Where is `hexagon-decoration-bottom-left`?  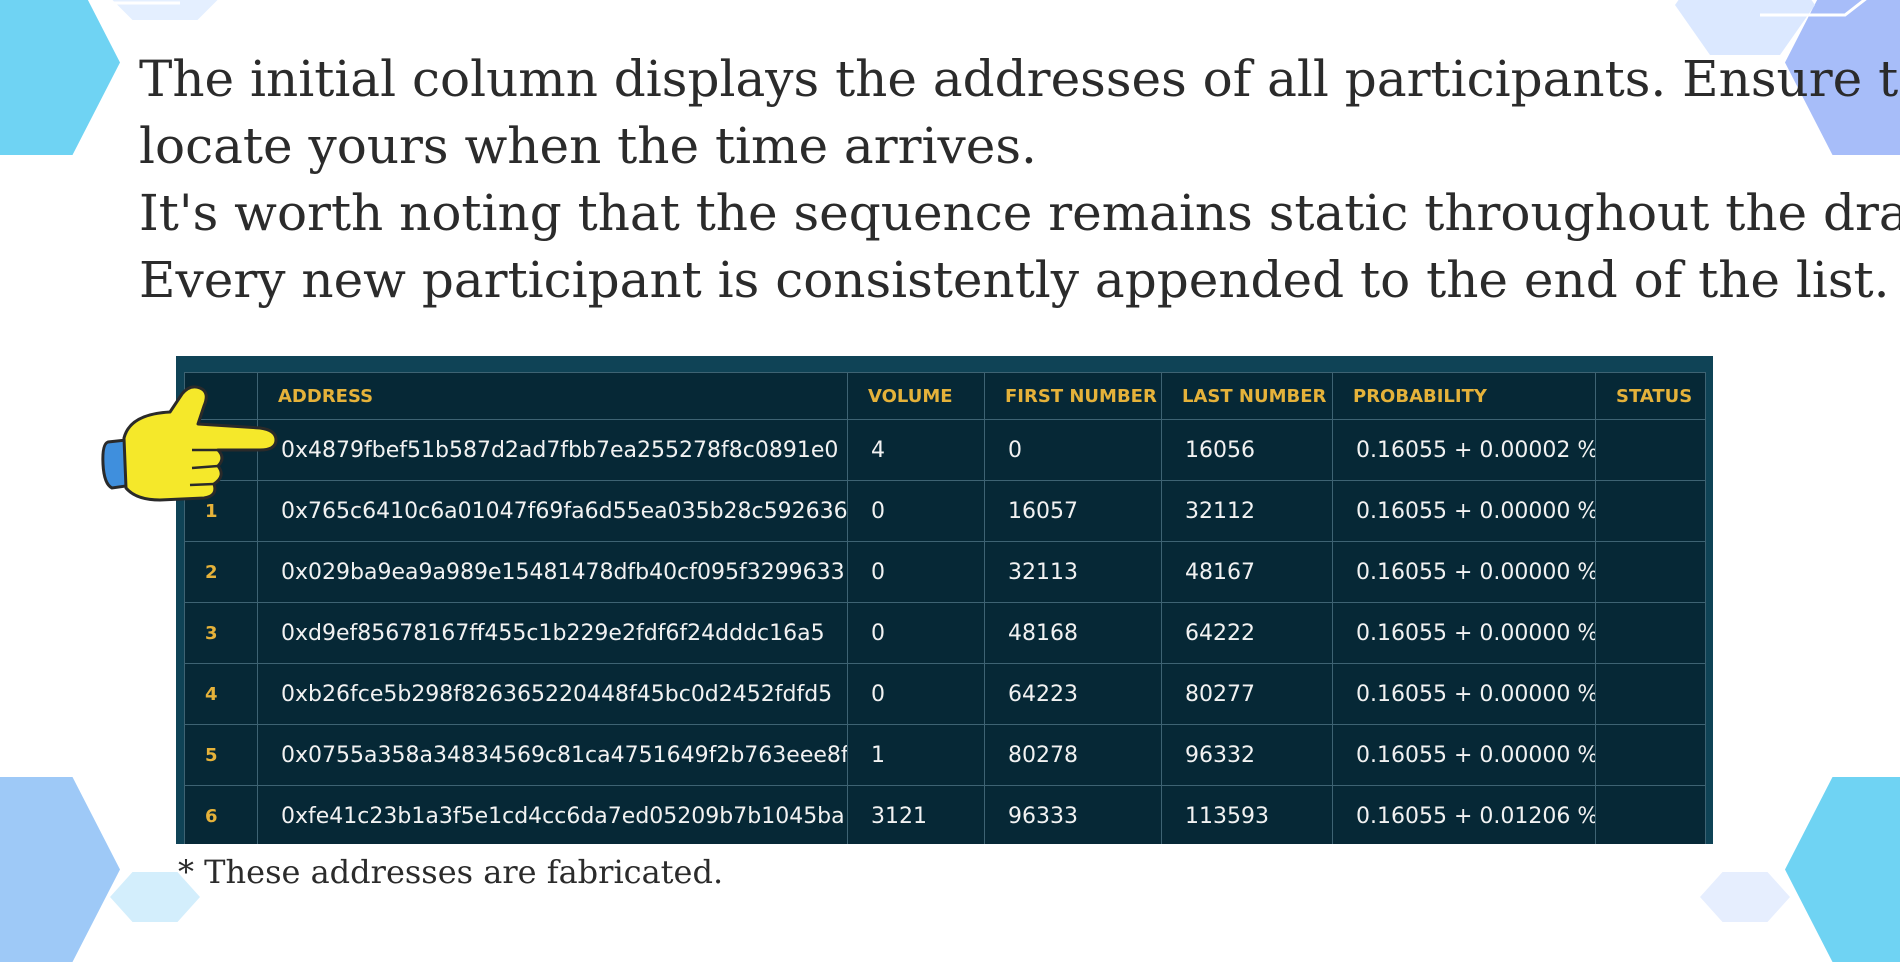
hexagon-decoration-bottom-left is located at coordinates (60, 869).